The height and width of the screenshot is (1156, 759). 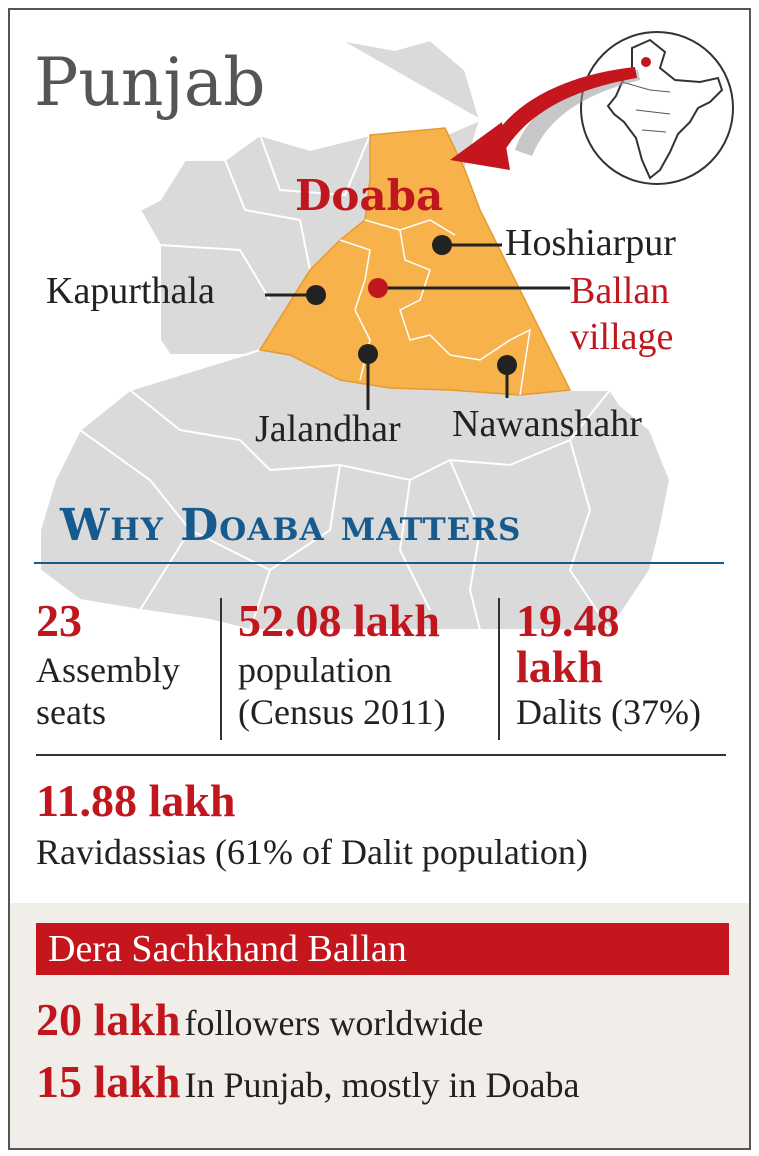 I want to click on stats-bottom-divider, so click(x=381, y=755).